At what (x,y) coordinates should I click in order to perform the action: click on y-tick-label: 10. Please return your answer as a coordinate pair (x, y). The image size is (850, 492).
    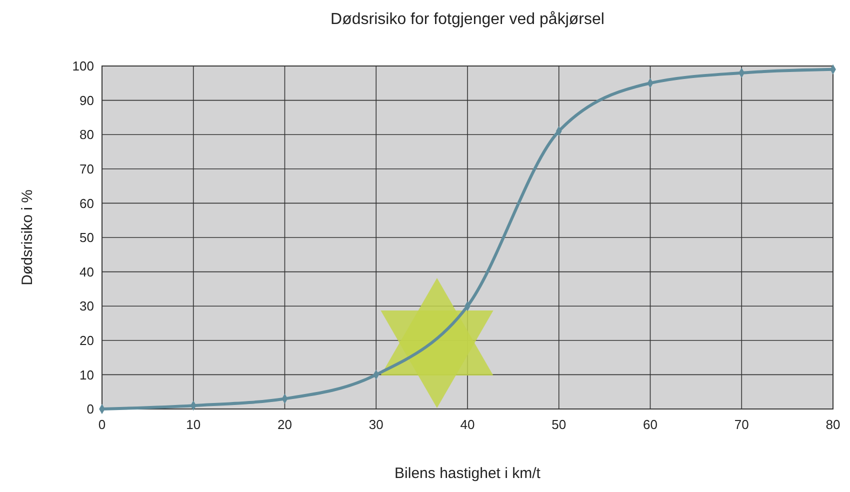
    Looking at the image, I should click on (87, 374).